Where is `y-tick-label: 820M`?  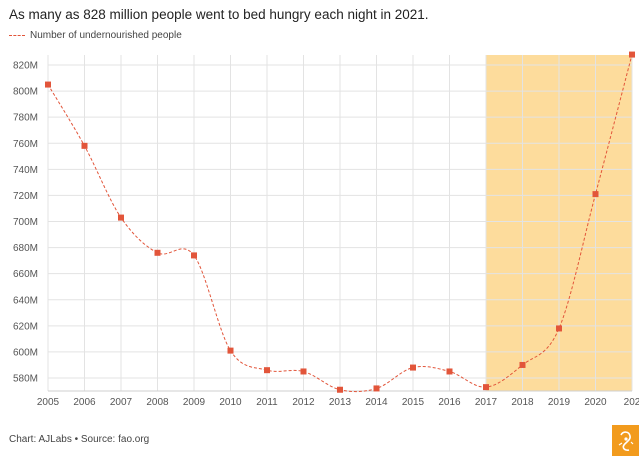 y-tick-label: 820M is located at coordinates (25, 66).